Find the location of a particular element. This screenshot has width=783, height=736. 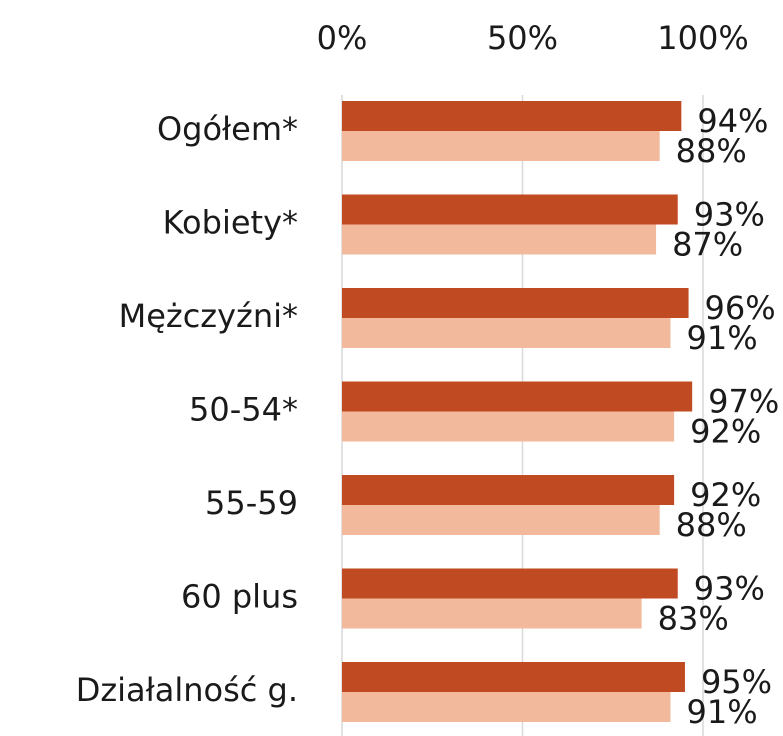

value-label: 83% is located at coordinates (693, 619).